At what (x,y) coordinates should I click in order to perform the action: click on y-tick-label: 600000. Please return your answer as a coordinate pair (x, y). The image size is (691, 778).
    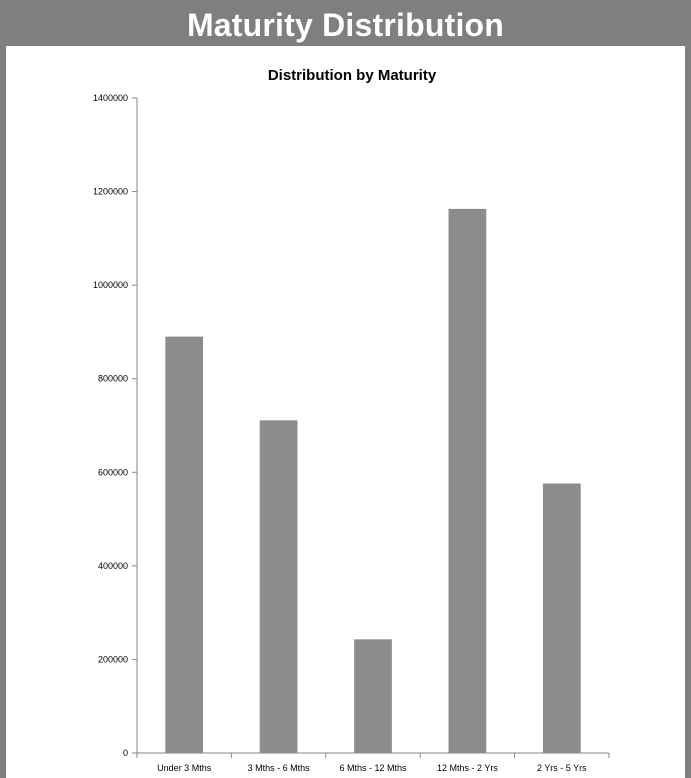
    Looking at the image, I should click on (113, 472).